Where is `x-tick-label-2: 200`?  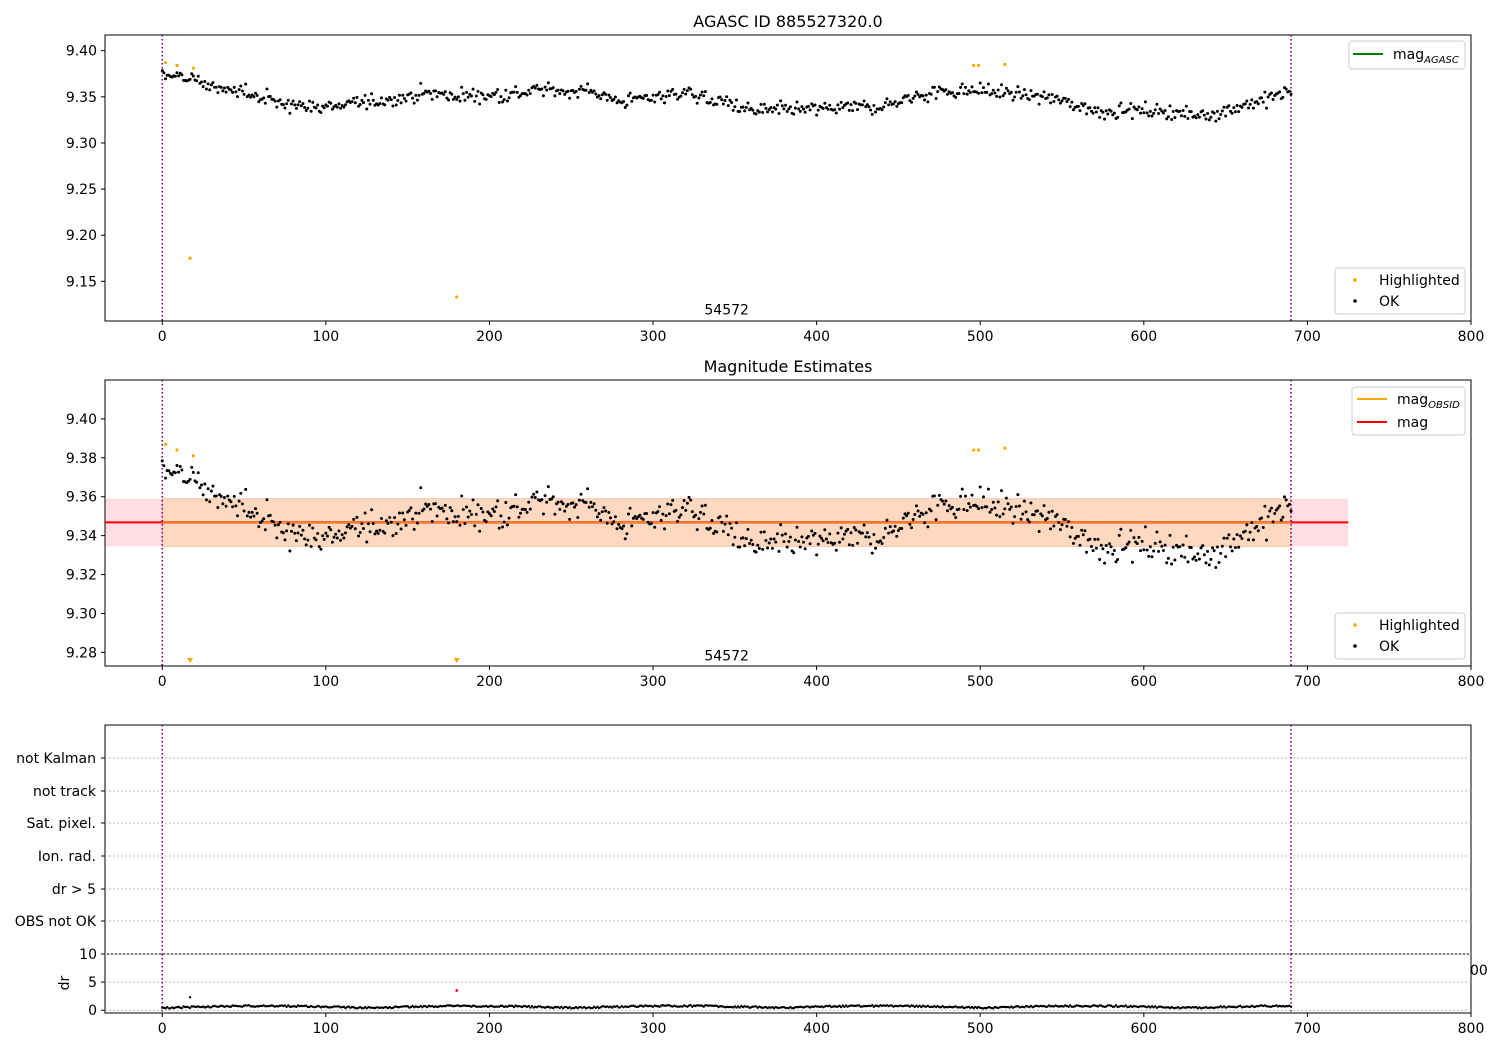 x-tick-label-2: 200 is located at coordinates (489, 682).